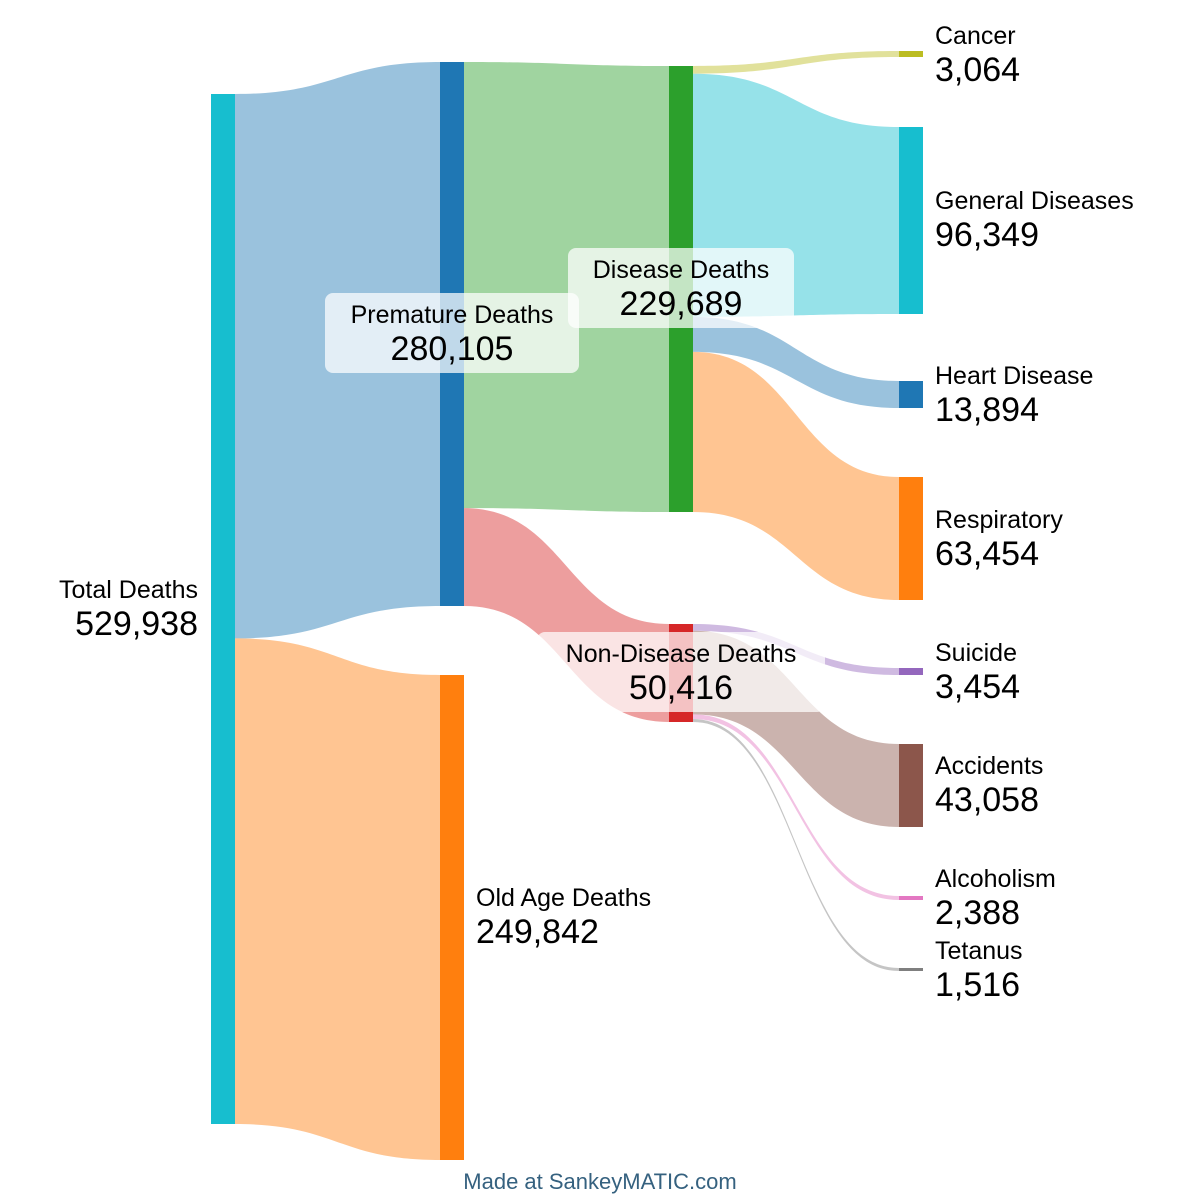 The height and width of the screenshot is (1200, 1200). Describe the element at coordinates (337, 899) in the screenshot. I see `flow-total-to-oldage` at that location.